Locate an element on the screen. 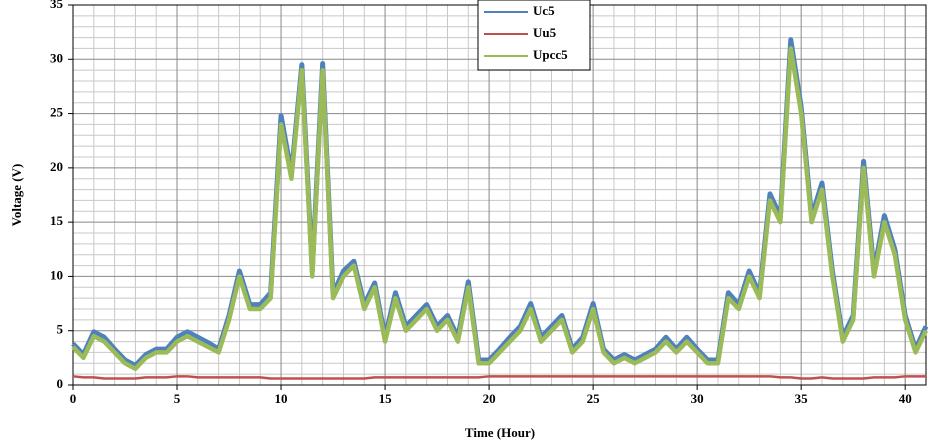 The width and height of the screenshot is (934, 443). y-tick-label: 10 is located at coordinates (56, 274).